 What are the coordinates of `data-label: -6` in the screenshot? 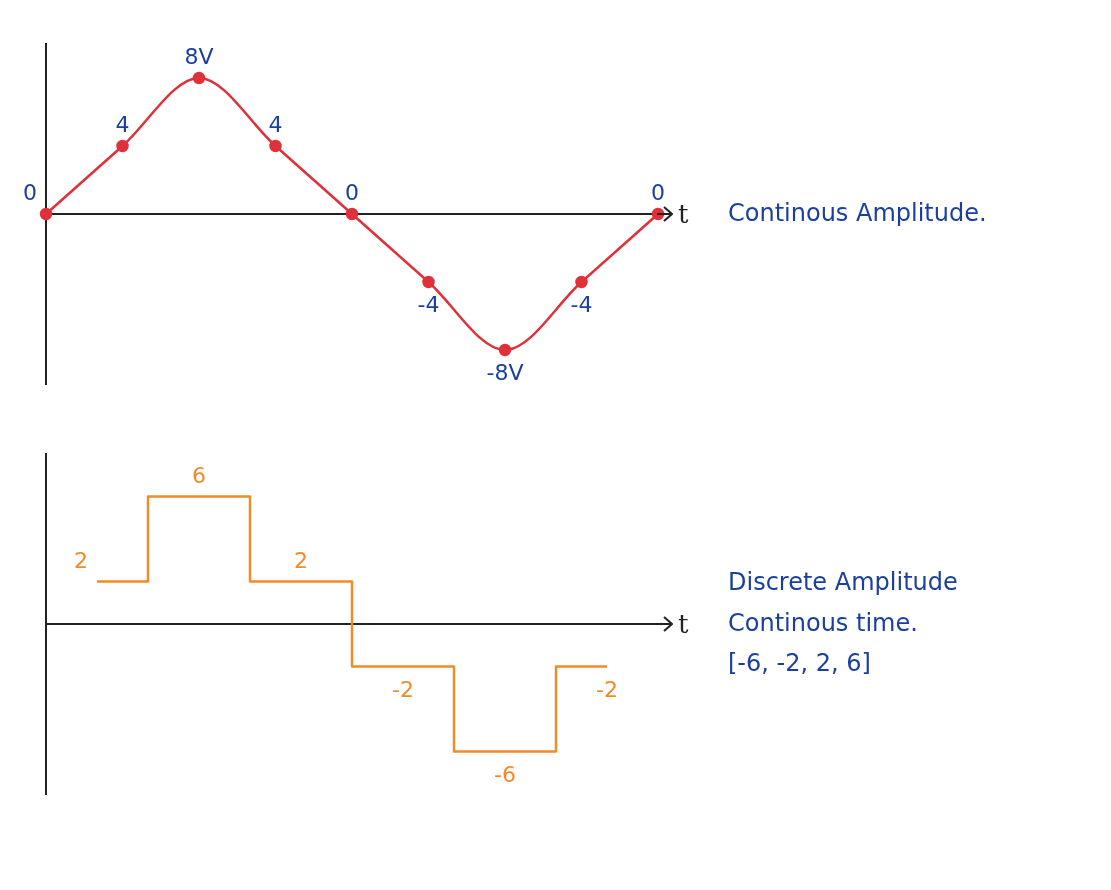 It's located at (505, 774).